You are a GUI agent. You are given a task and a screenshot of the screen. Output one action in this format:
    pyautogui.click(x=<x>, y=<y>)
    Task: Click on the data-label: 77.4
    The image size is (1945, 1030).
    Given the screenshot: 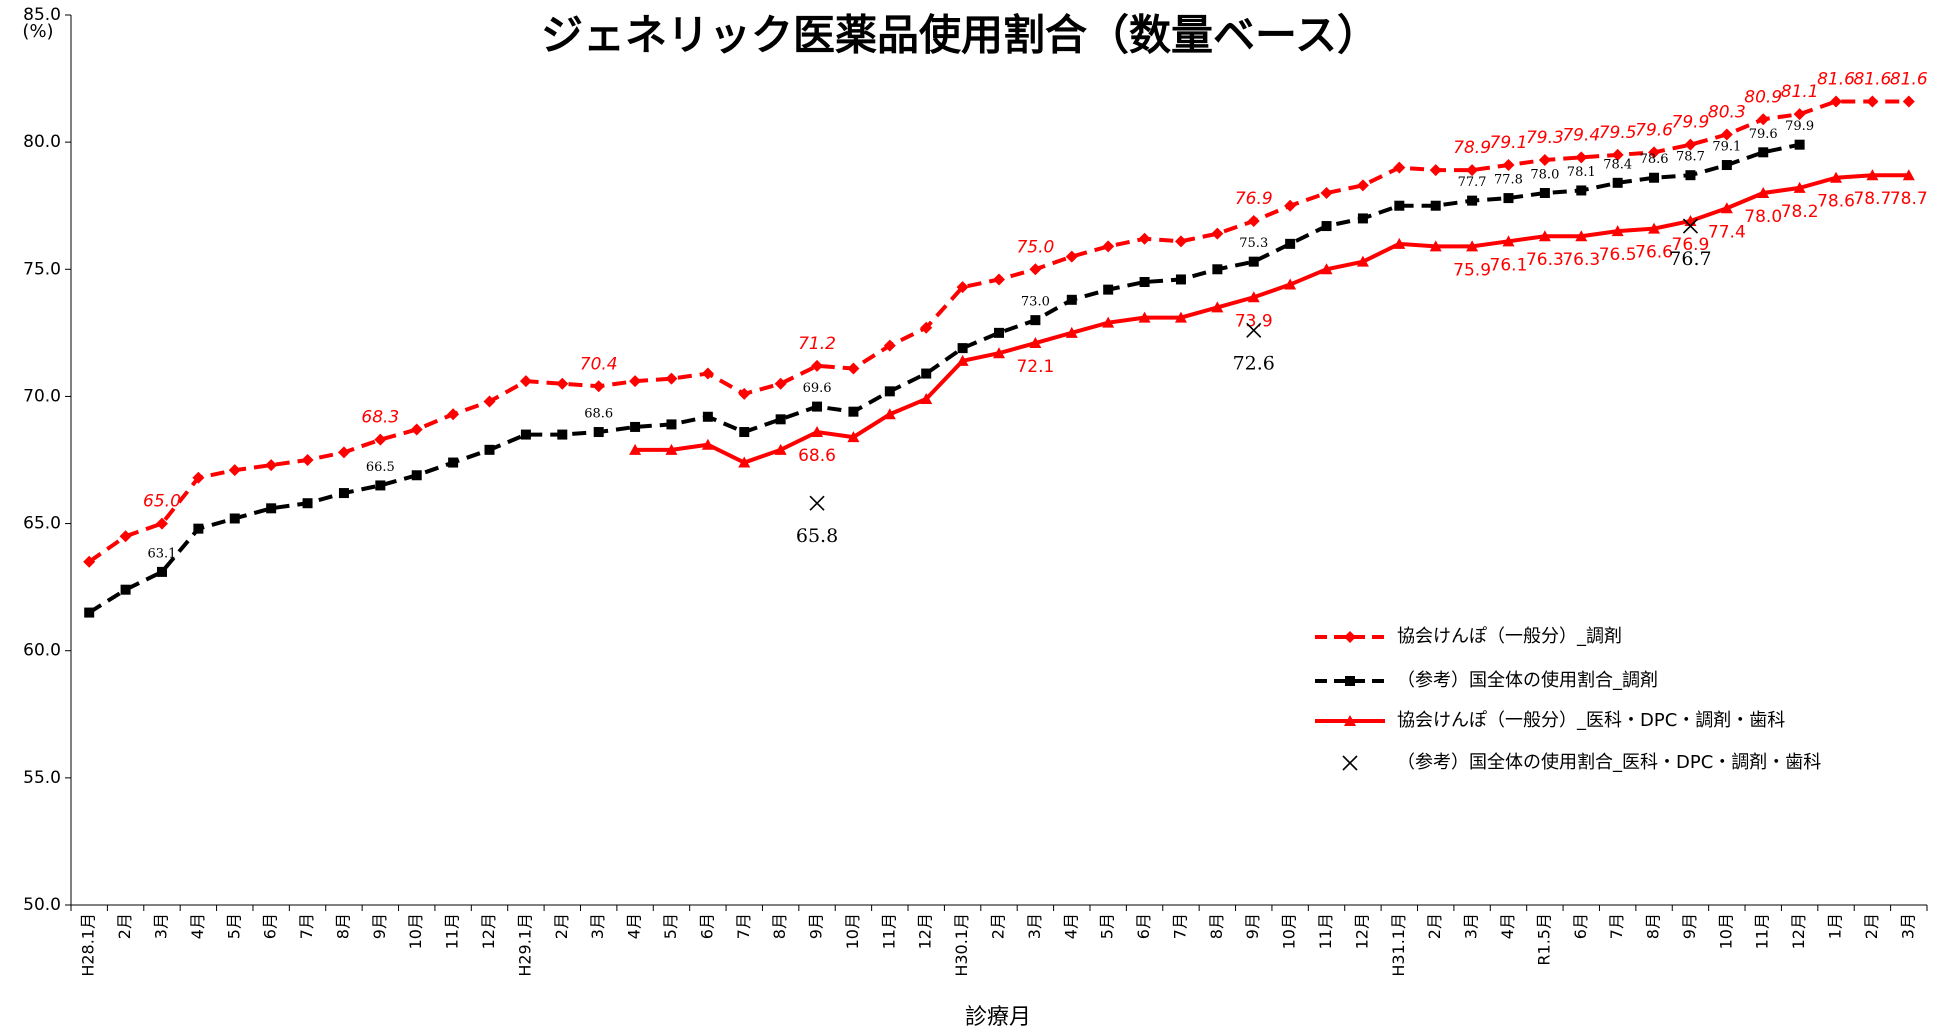 What is the action you would take?
    pyautogui.click(x=1727, y=232)
    